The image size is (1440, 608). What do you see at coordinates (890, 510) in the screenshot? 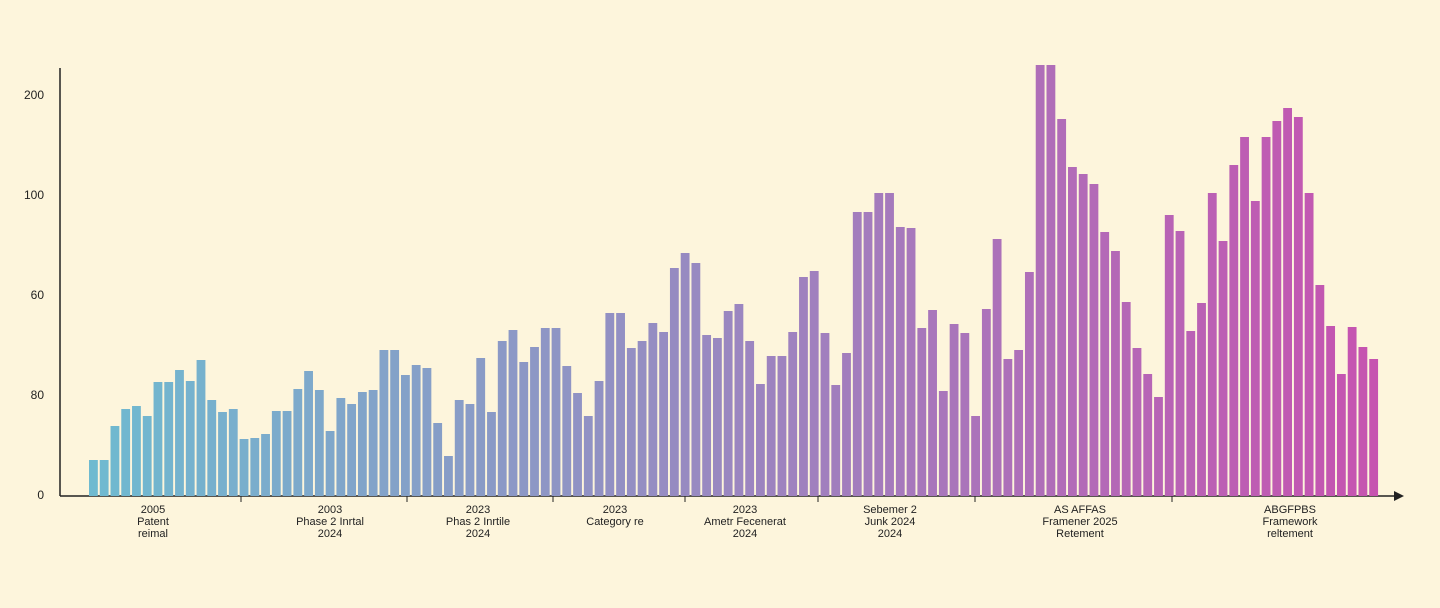
I see `x-group-label: Sebemer 2` at bounding box center [890, 510].